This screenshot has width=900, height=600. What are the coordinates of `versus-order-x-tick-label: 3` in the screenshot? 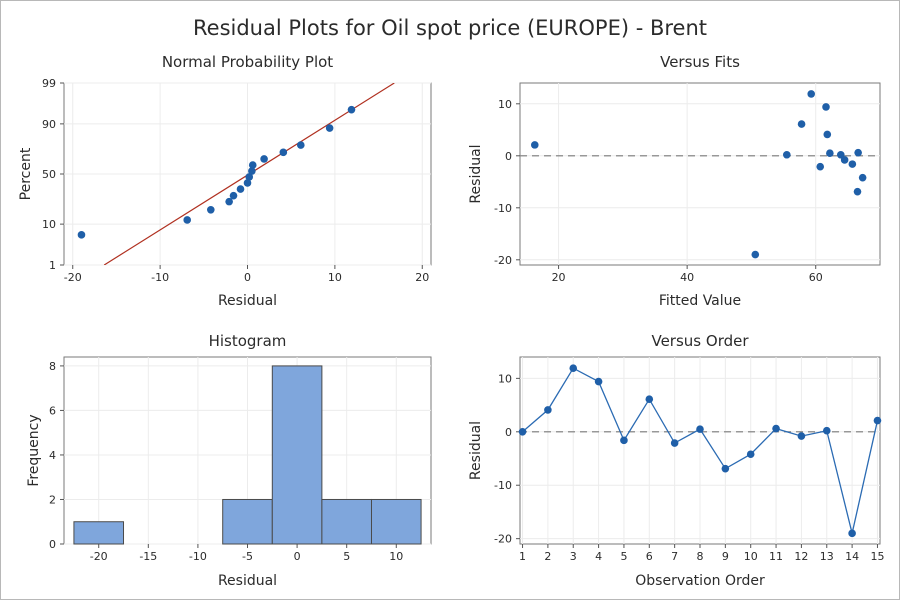 It's located at (573, 556).